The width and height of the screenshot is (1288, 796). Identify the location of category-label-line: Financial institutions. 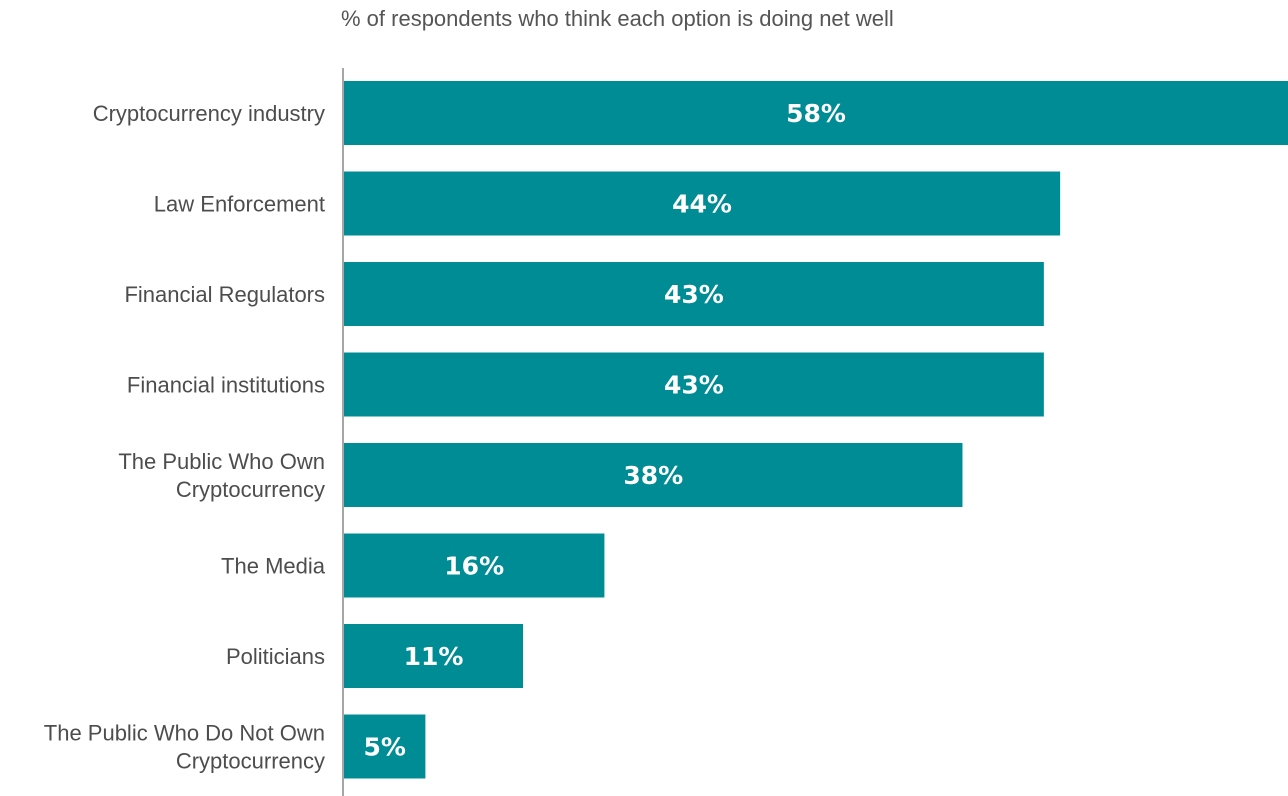
(226, 385).